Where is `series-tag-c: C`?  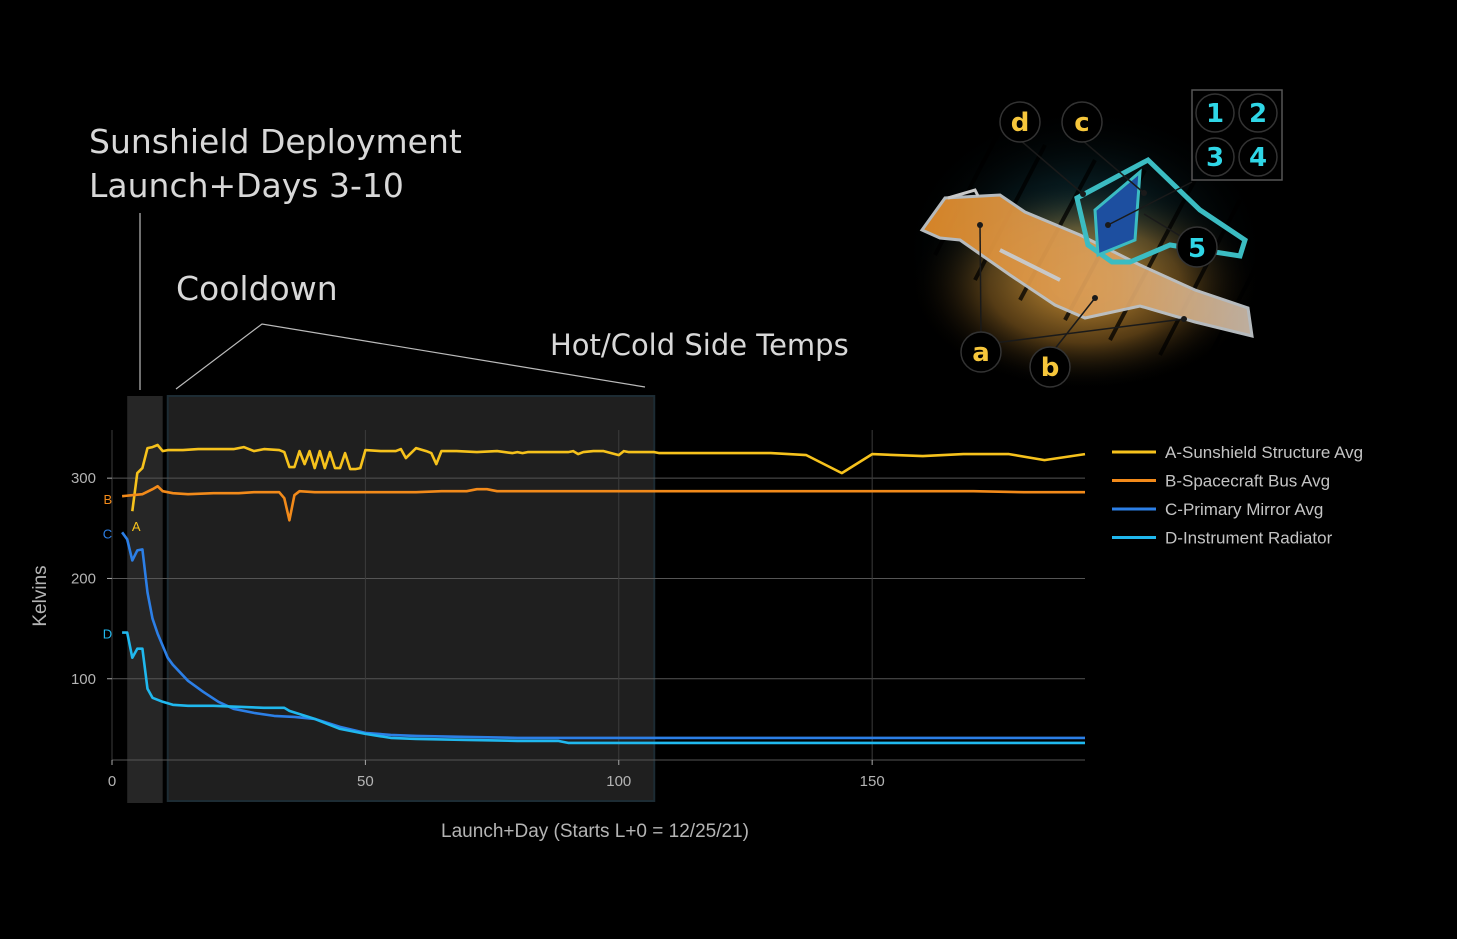
series-tag-c: C is located at coordinates (107, 533).